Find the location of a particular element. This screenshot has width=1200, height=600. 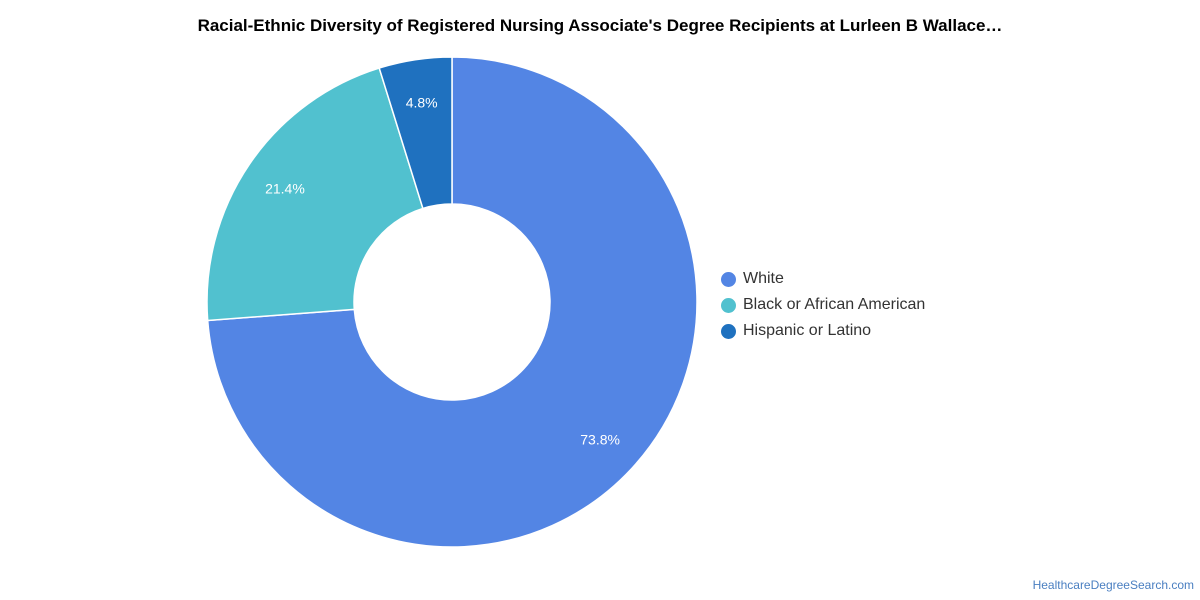

legend-item-hispanic-or-latino: Hispanic or Latino is located at coordinates (823, 331).